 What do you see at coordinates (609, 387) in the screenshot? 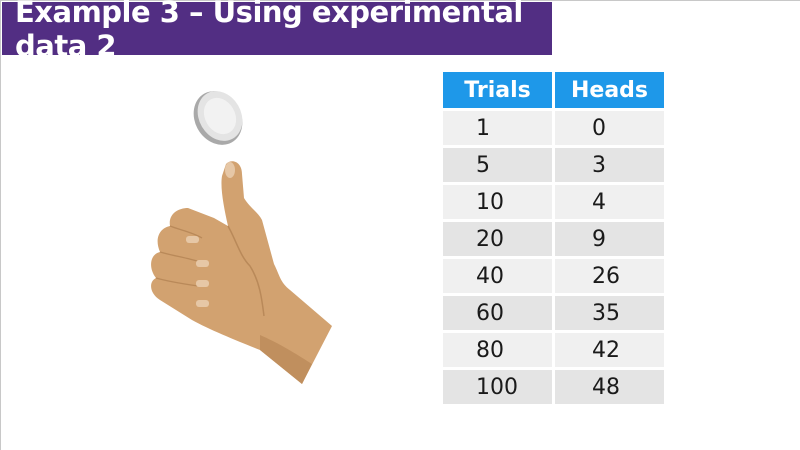
I see `cell-heads: 48` at bounding box center [609, 387].